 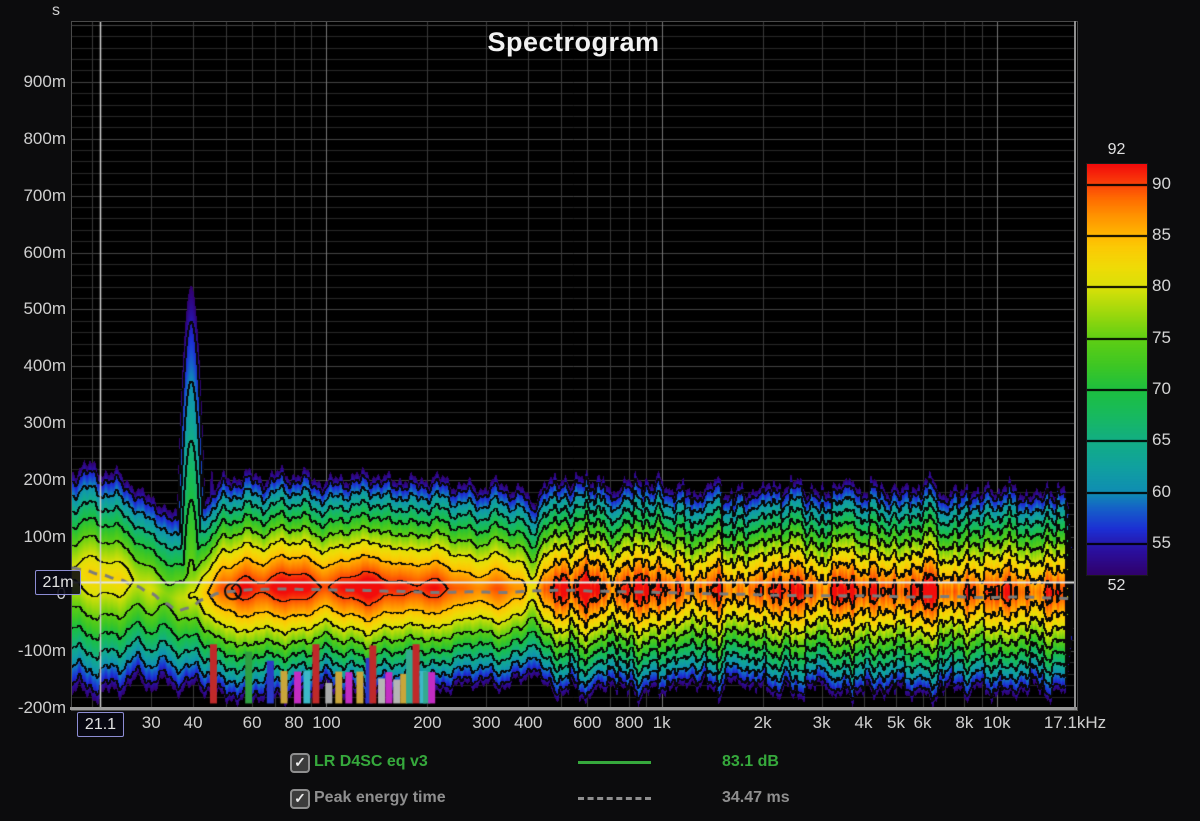 What do you see at coordinates (1117, 369) in the screenshot?
I see `colorbar-scale` at bounding box center [1117, 369].